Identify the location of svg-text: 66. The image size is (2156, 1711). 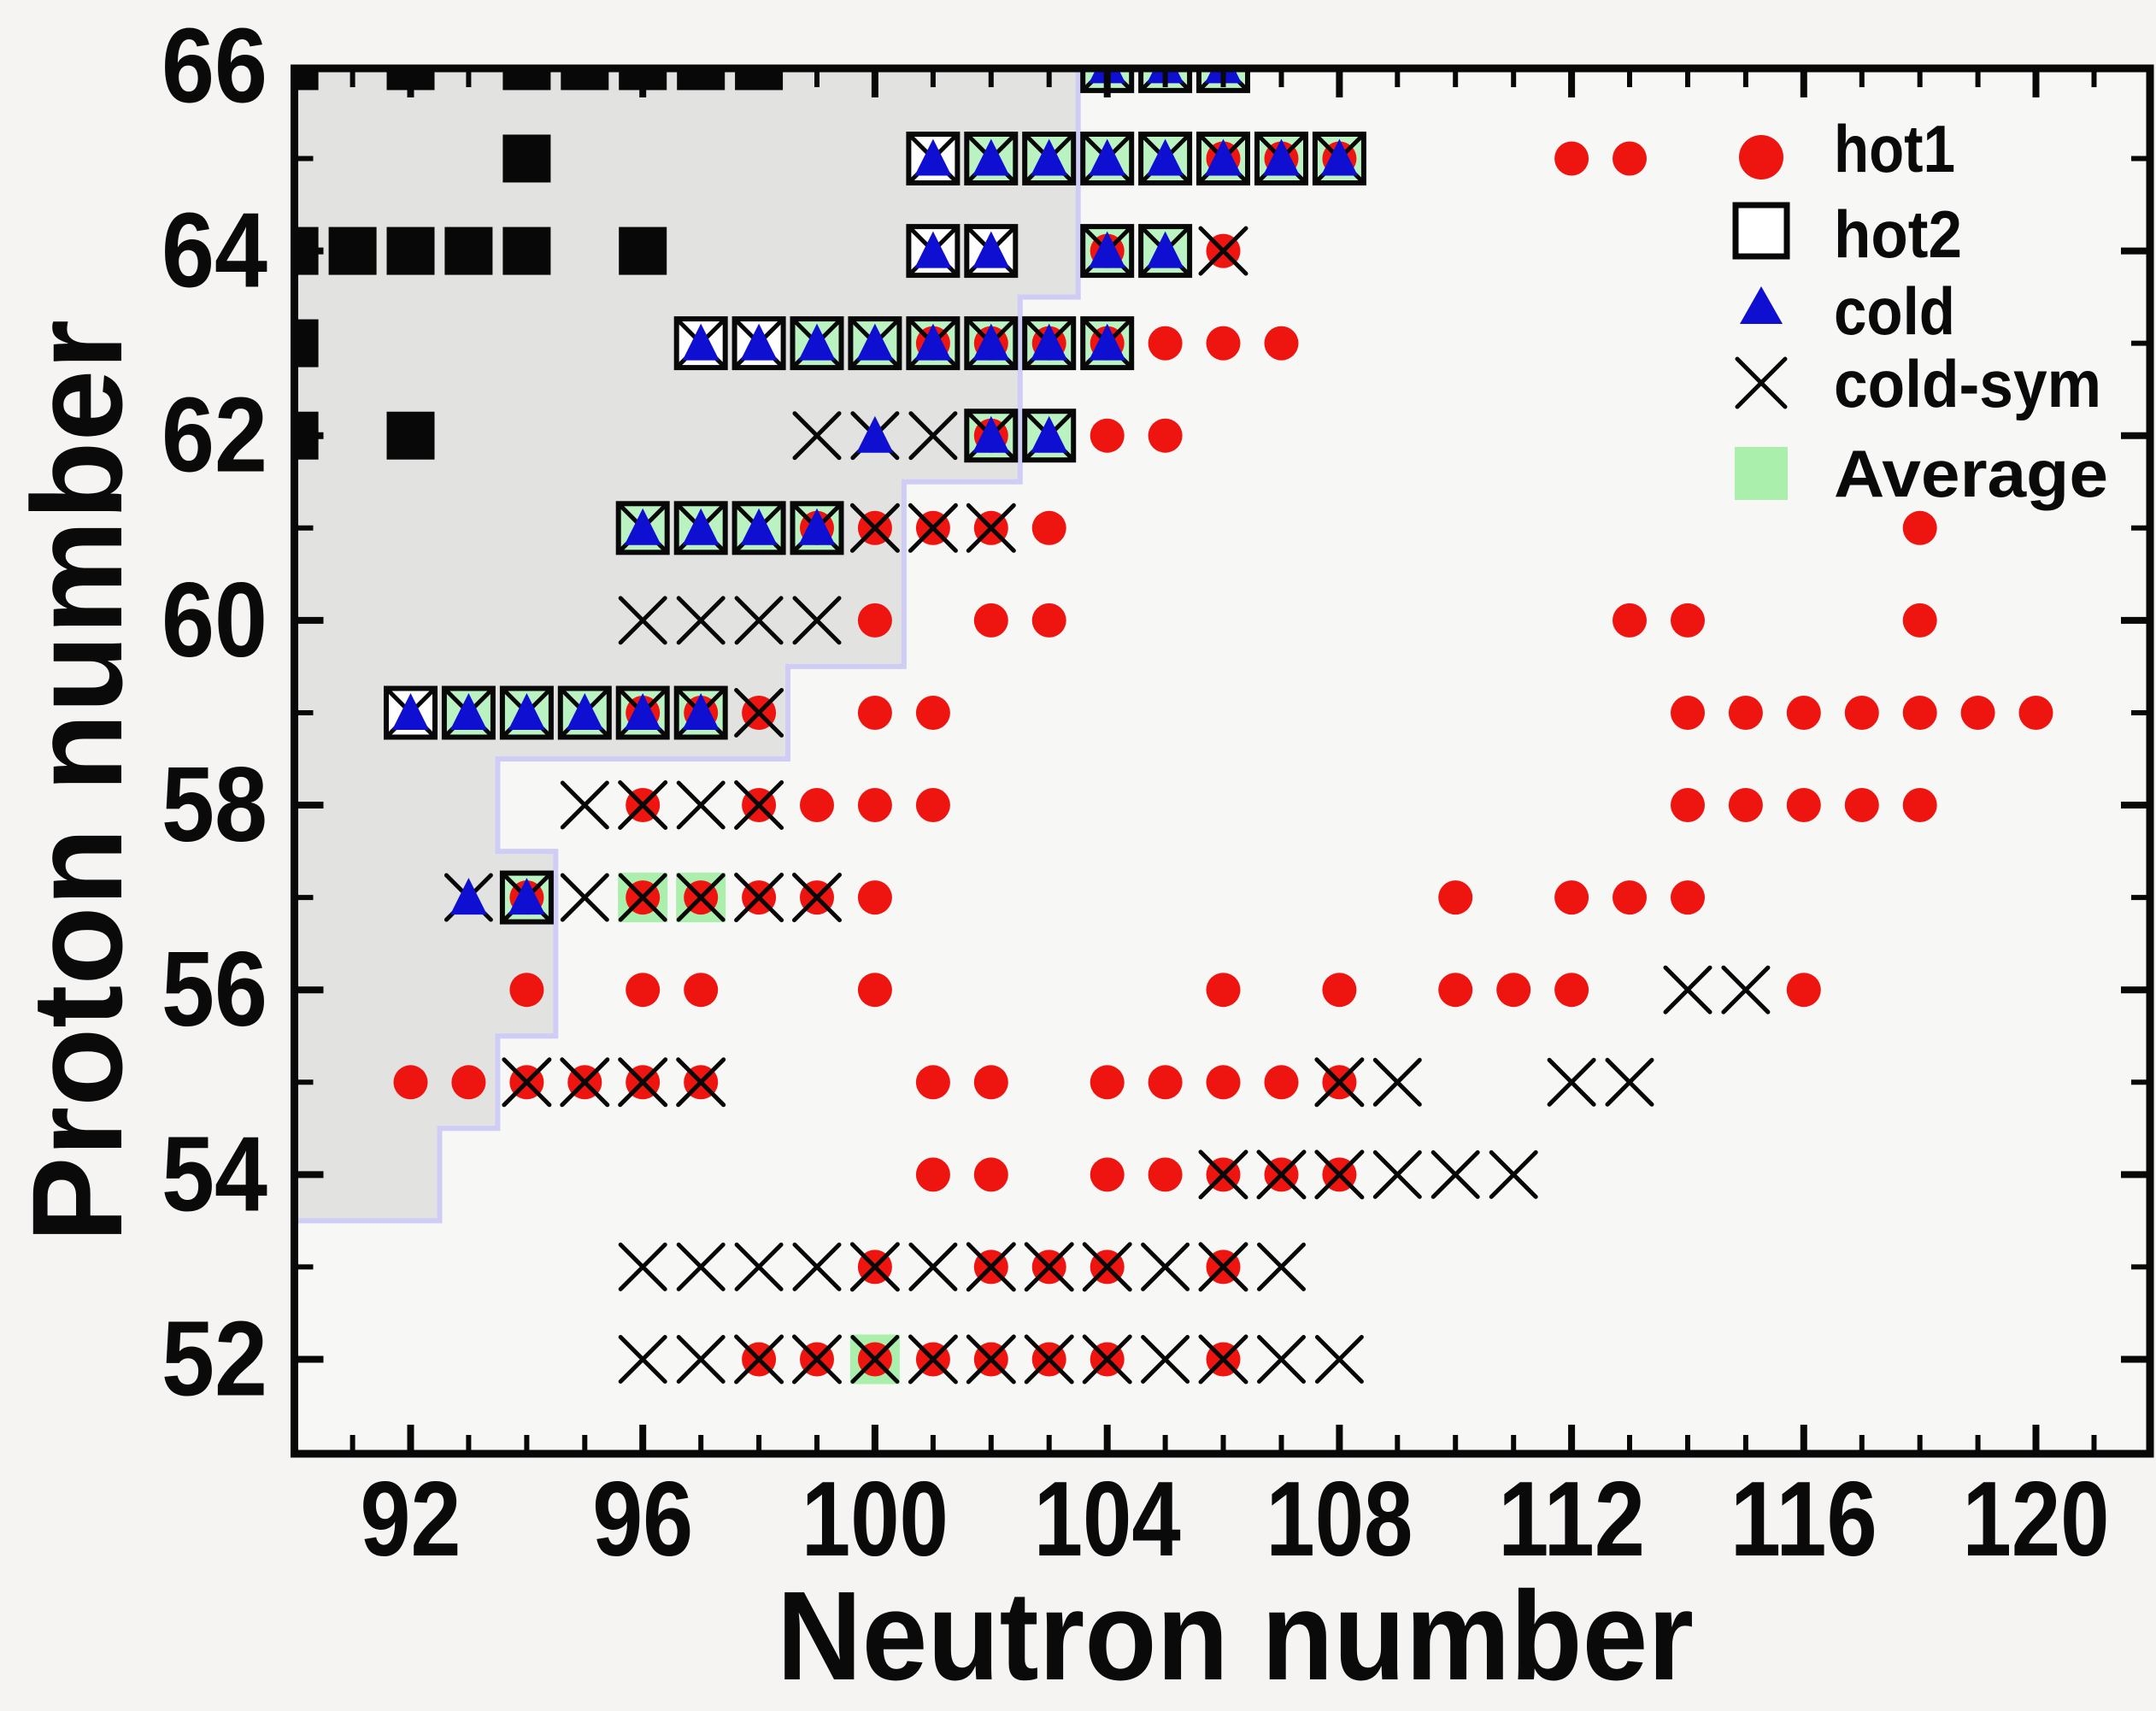
(214, 66).